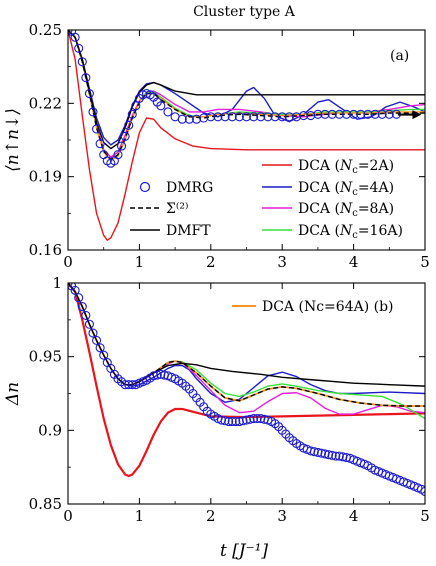 The width and height of the screenshot is (436, 566). I want to click on legend-entry-dca-nc-16a: DCA (Nc=16A), so click(332, 232).